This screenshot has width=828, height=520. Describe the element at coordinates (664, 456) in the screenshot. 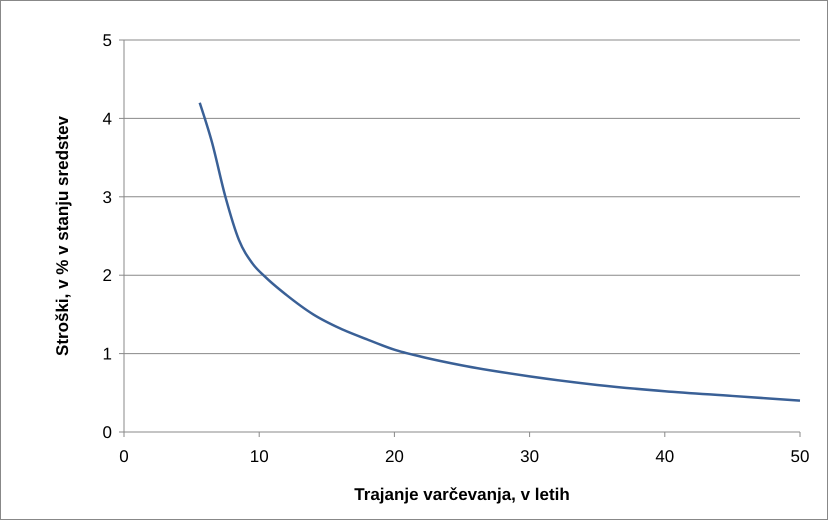

I see `x-tick-label: 40` at that location.